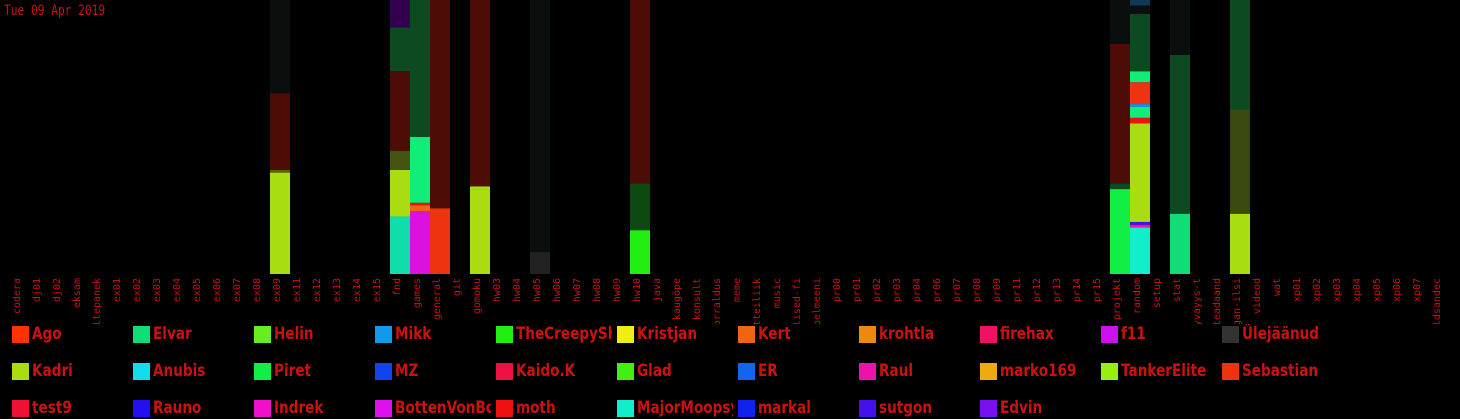  I want to click on bar-stack-projekt, so click(1120, 137).